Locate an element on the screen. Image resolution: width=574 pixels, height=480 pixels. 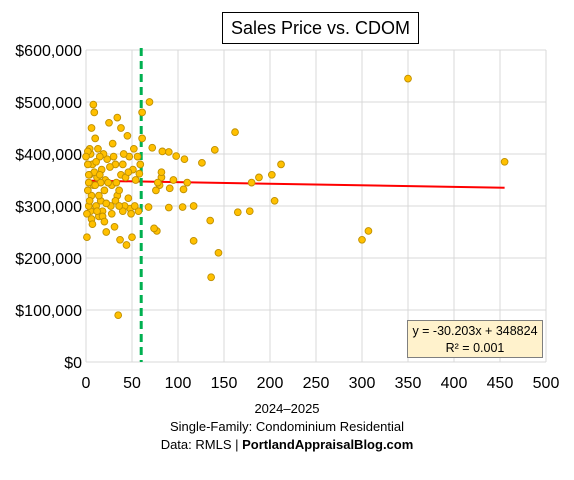
x-tick-label: 500 is located at coordinates (546, 383).